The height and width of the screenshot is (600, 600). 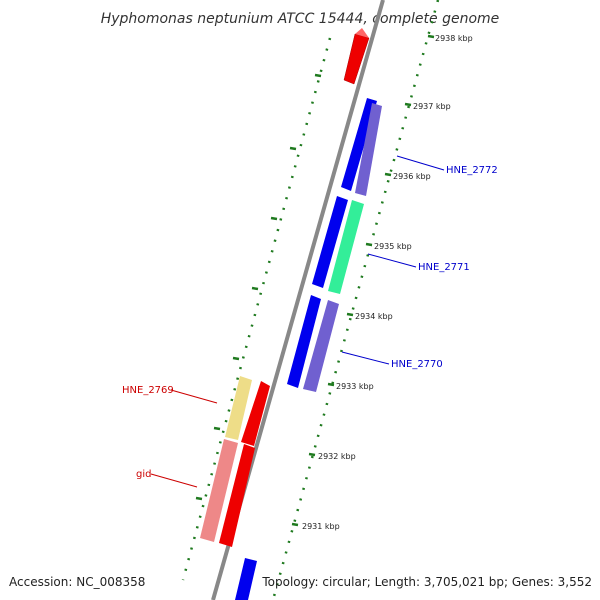 What do you see at coordinates (148, 390) in the screenshot?
I see `gene-label-hne-2769: HNE_2769` at bounding box center [148, 390].